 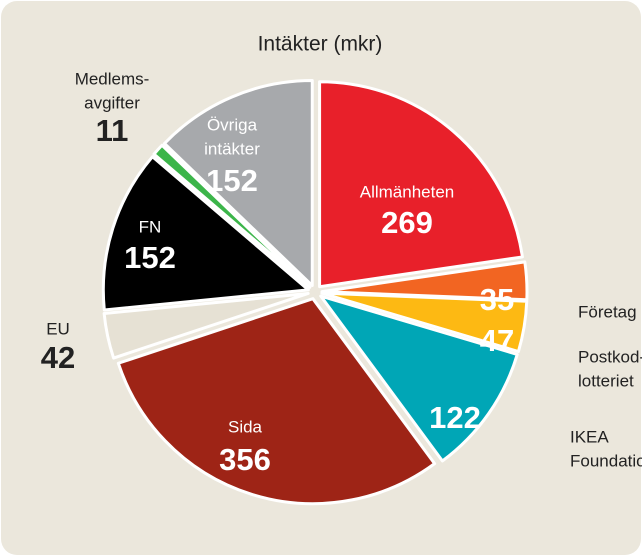 What do you see at coordinates (58, 357) in the screenshot?
I see `slice-value: 42` at bounding box center [58, 357].